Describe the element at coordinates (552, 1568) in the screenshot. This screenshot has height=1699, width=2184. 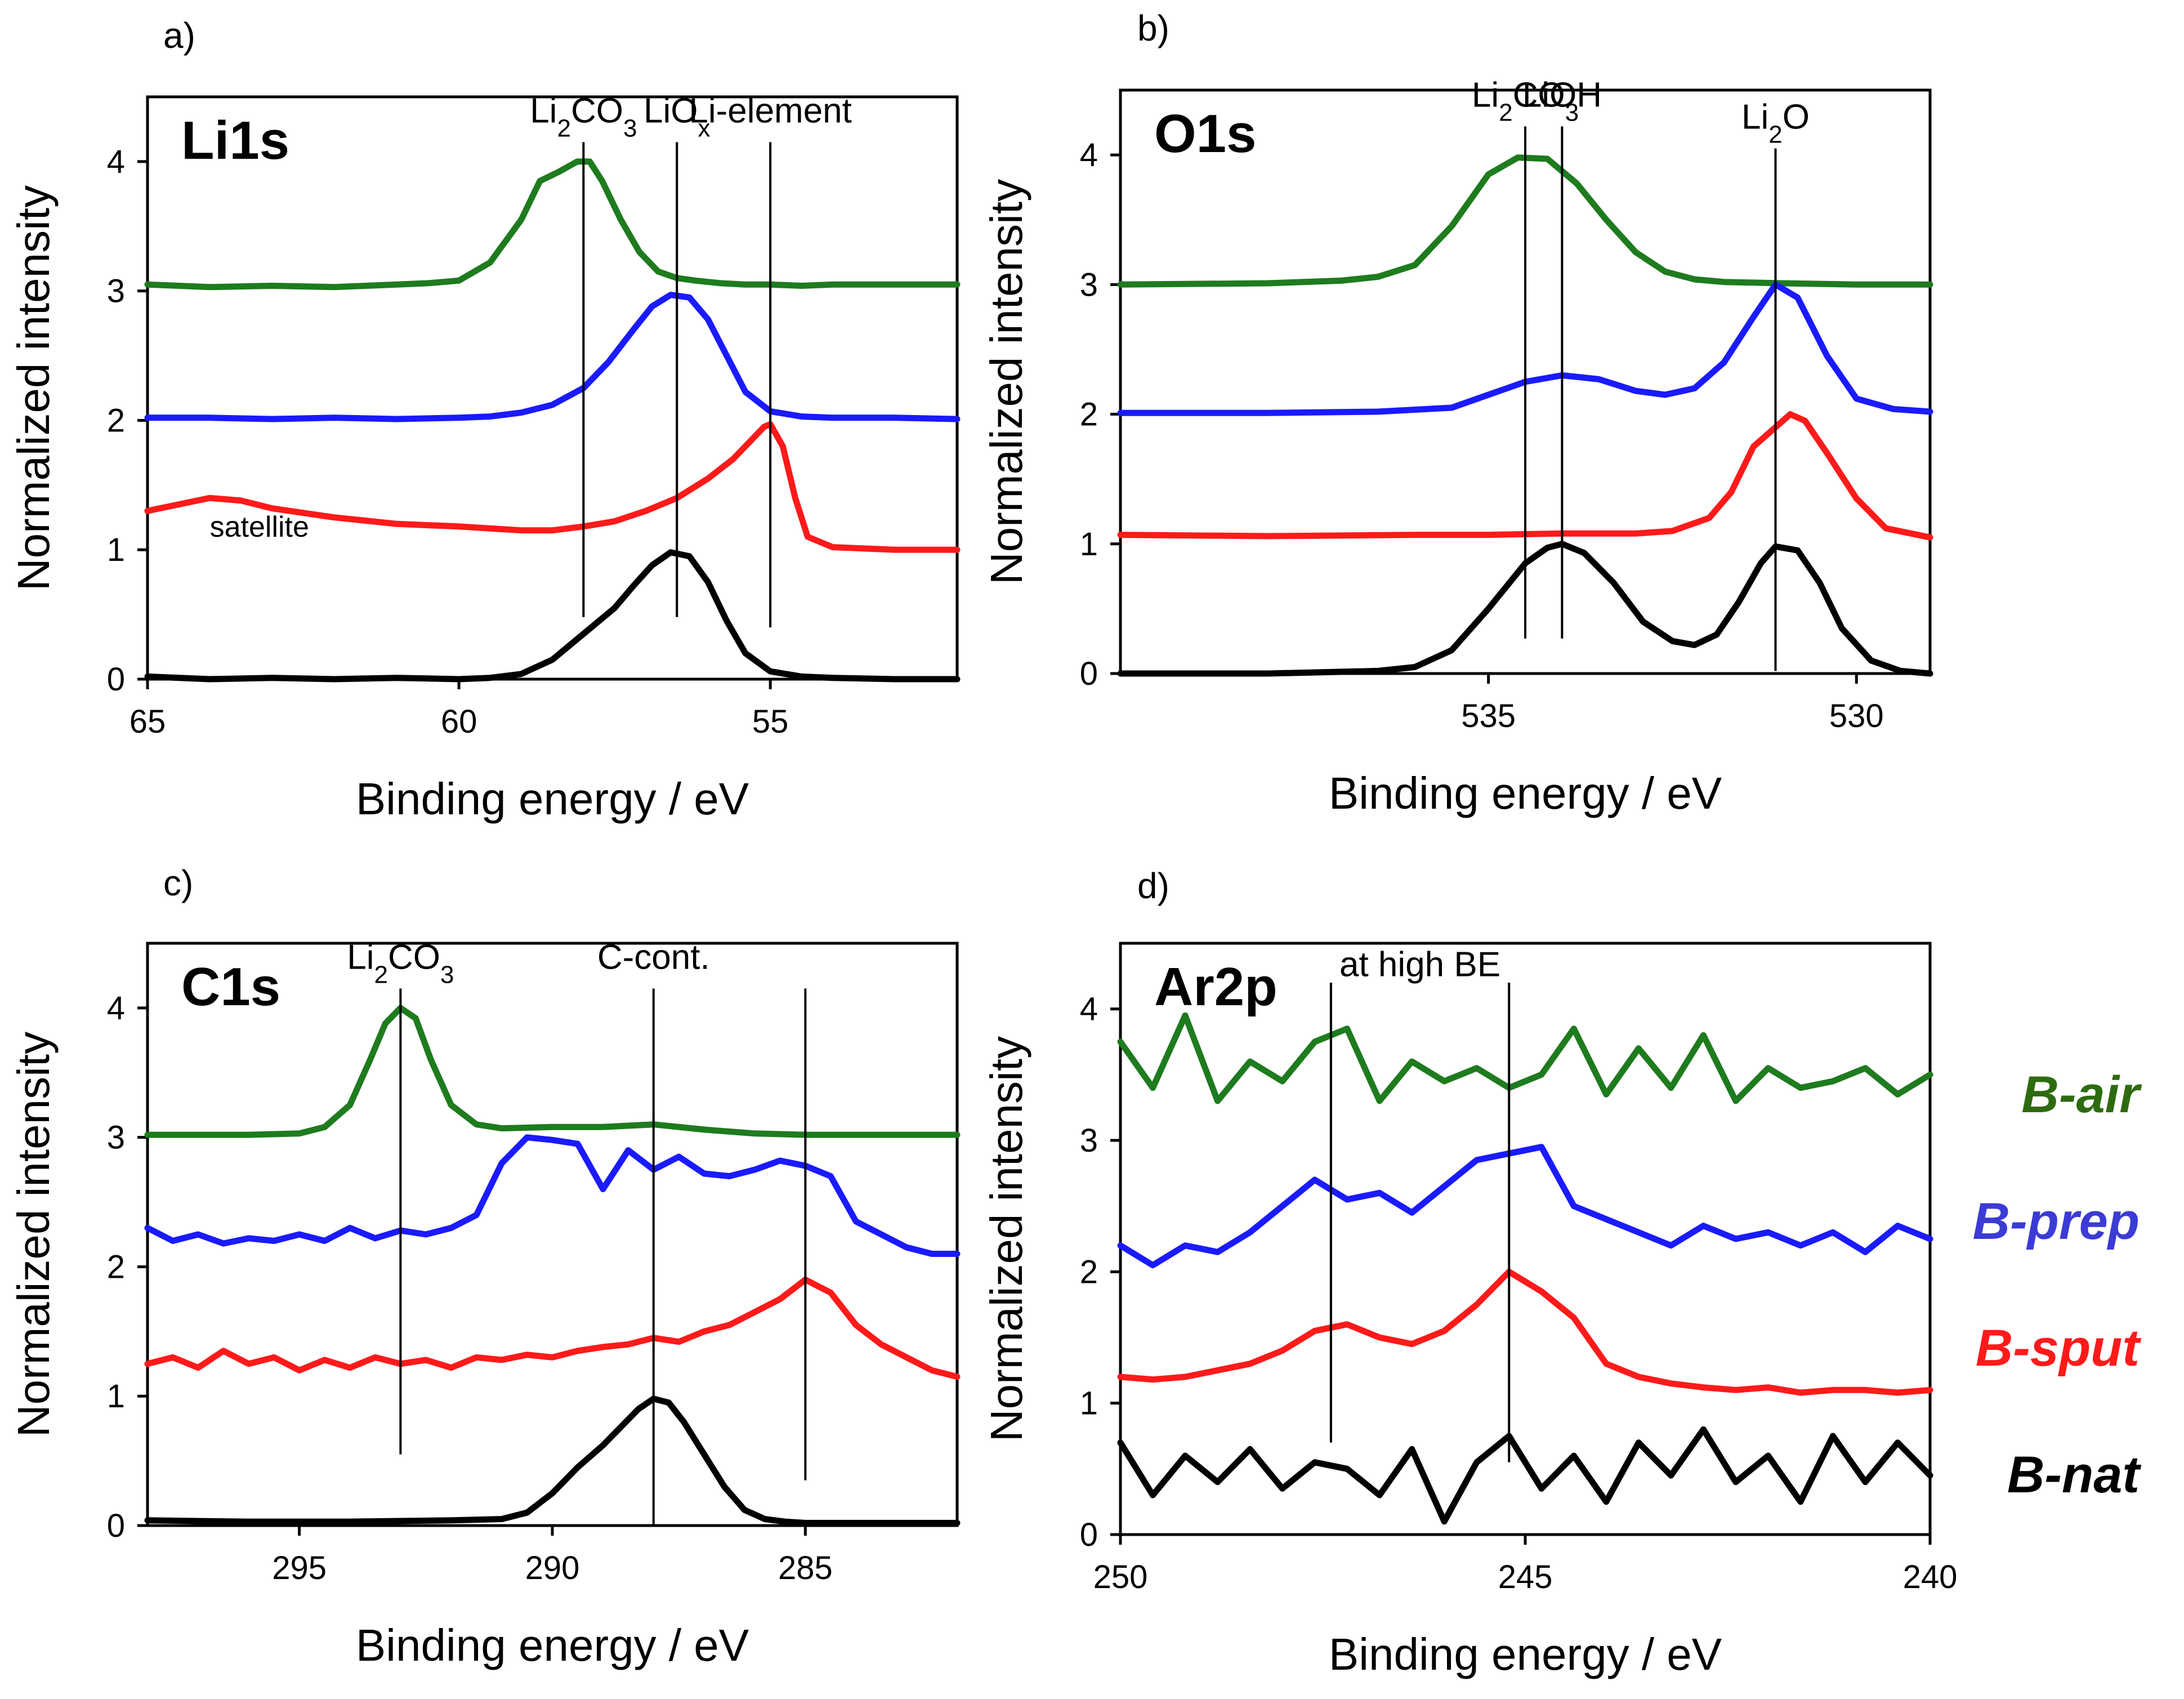
I see `x-tick-label: 290` at that location.